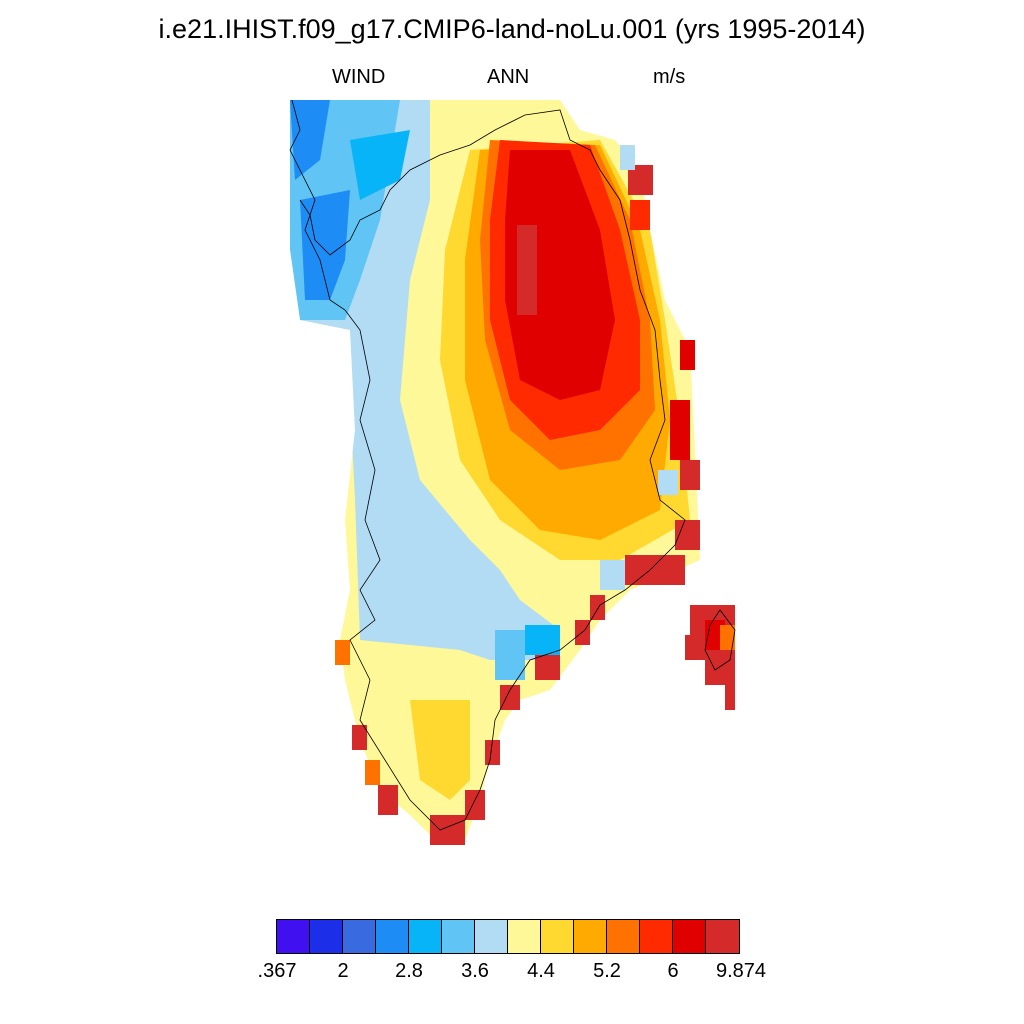 This screenshot has height=1024, width=1024. I want to click on colorbar, so click(508, 936).